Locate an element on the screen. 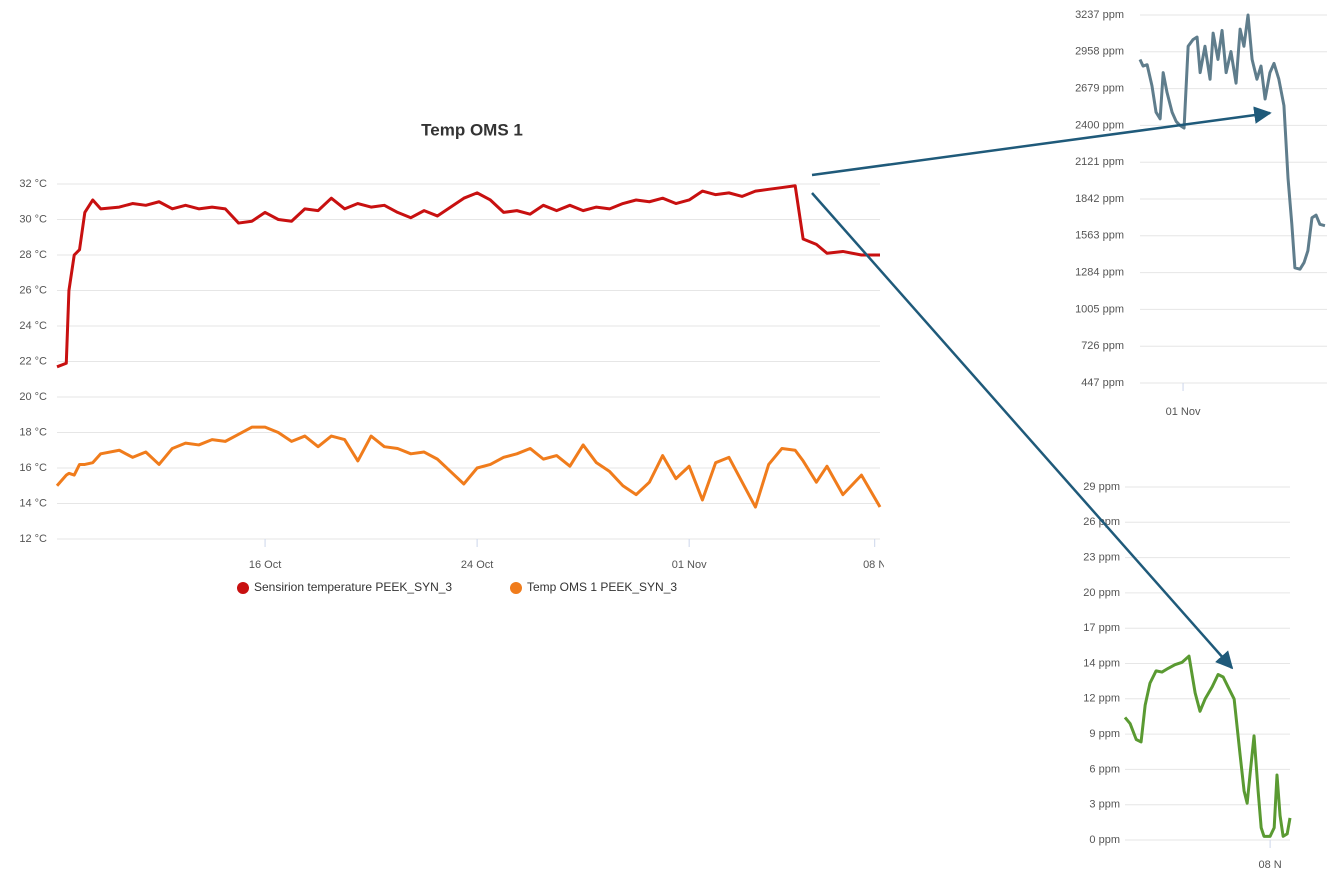 The image size is (1327, 874). y-tick-label: 23 ppm is located at coordinates (1101, 558).